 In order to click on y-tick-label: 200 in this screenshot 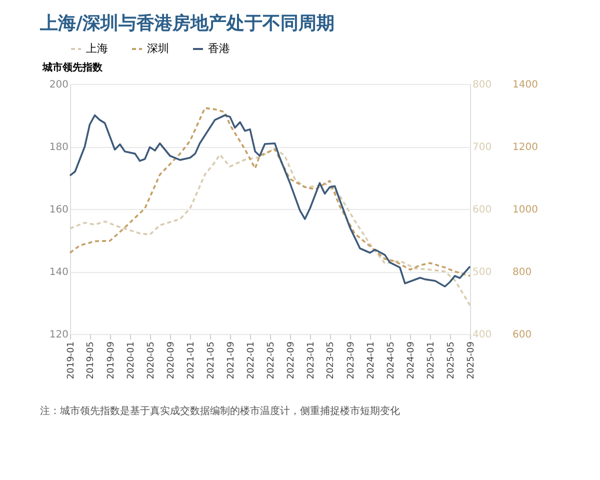, I will do `click(58, 85)`.